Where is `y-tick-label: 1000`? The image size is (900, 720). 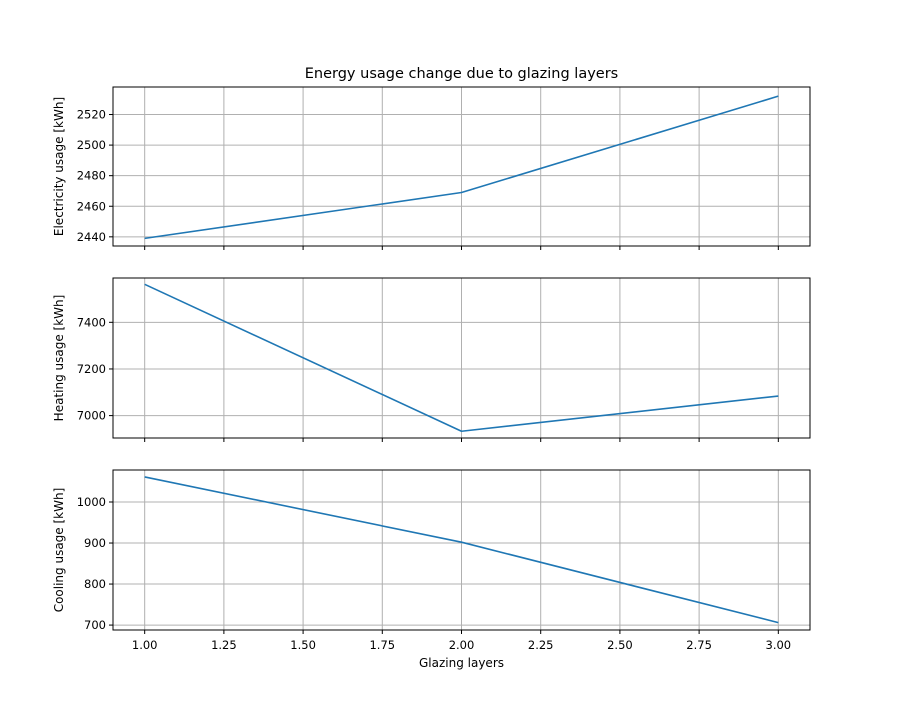 y-tick-label: 1000 is located at coordinates (91, 502).